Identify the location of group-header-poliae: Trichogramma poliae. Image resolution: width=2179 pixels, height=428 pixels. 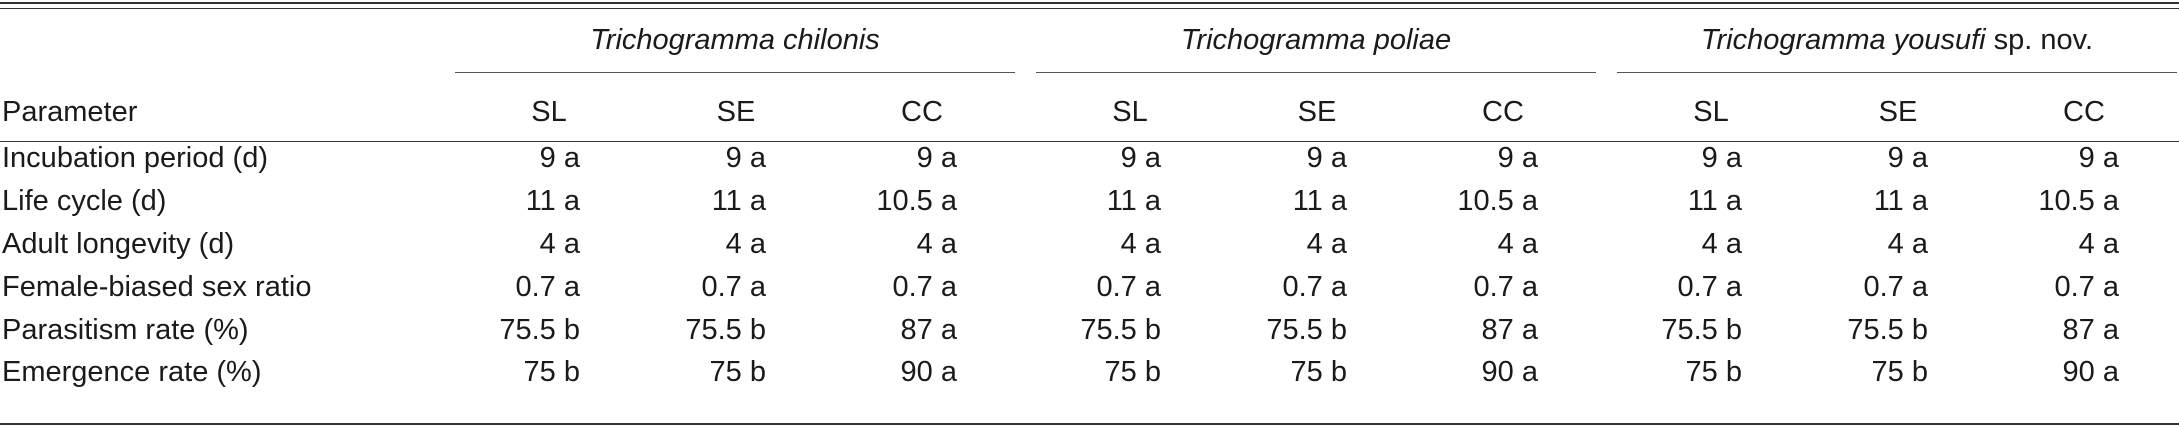
(1316, 40).